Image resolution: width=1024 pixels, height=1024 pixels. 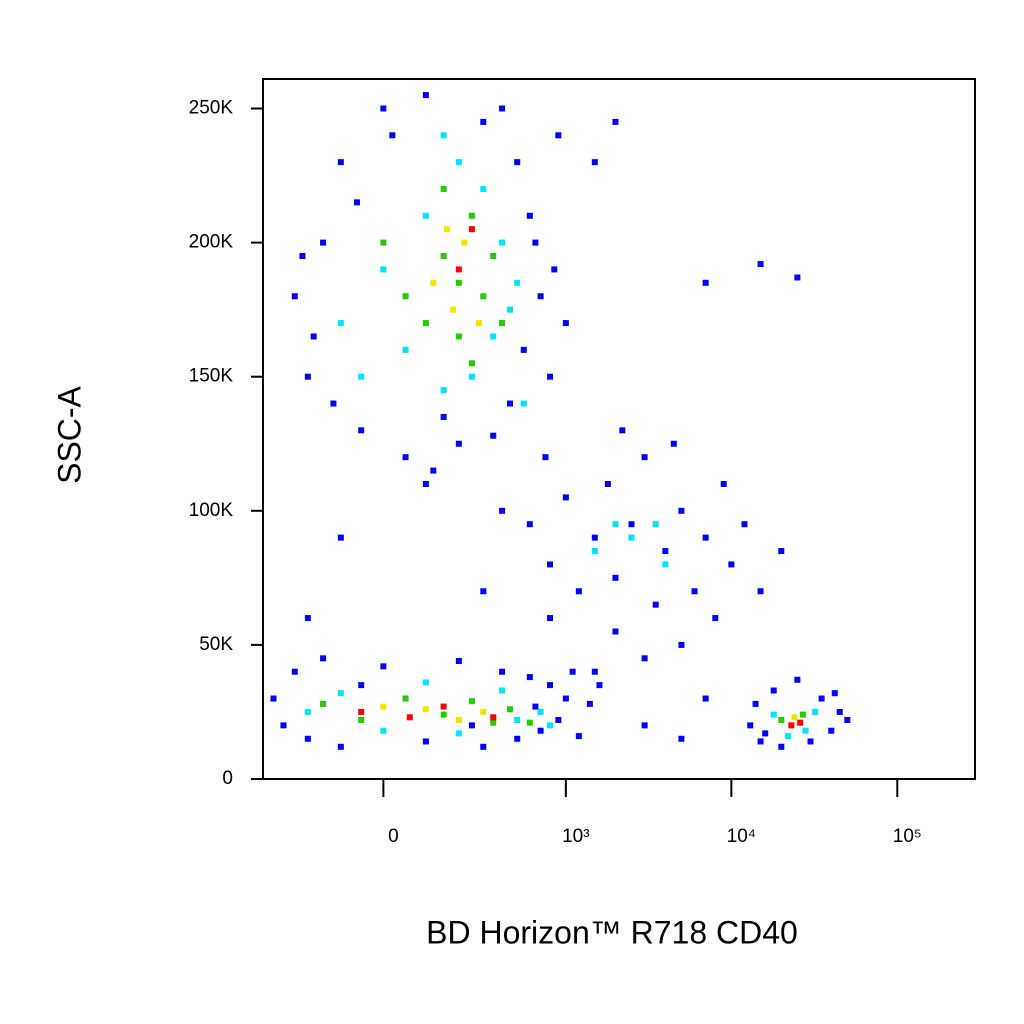 What do you see at coordinates (216, 644) in the screenshot?
I see `y-tick-label: 50K` at bounding box center [216, 644].